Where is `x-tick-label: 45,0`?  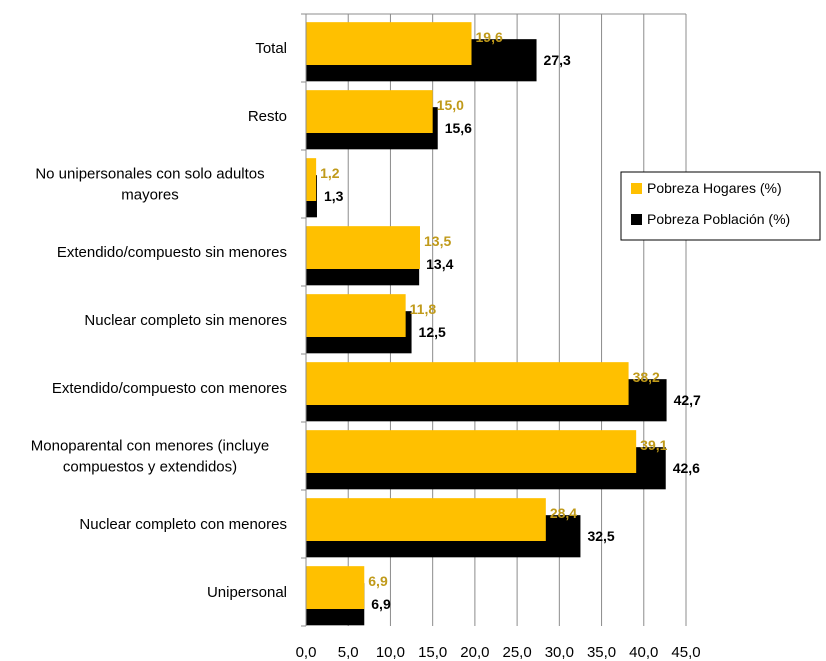
x-tick-label: 45,0 is located at coordinates (685, 652).